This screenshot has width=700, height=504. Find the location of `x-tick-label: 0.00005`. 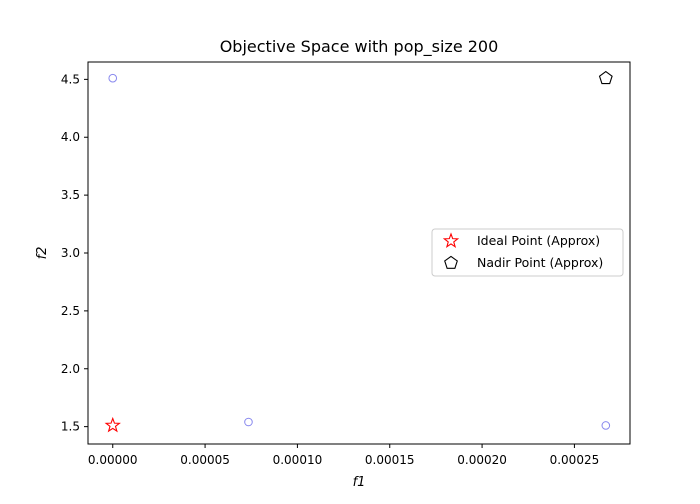

x-tick-label: 0.00005 is located at coordinates (205, 460).